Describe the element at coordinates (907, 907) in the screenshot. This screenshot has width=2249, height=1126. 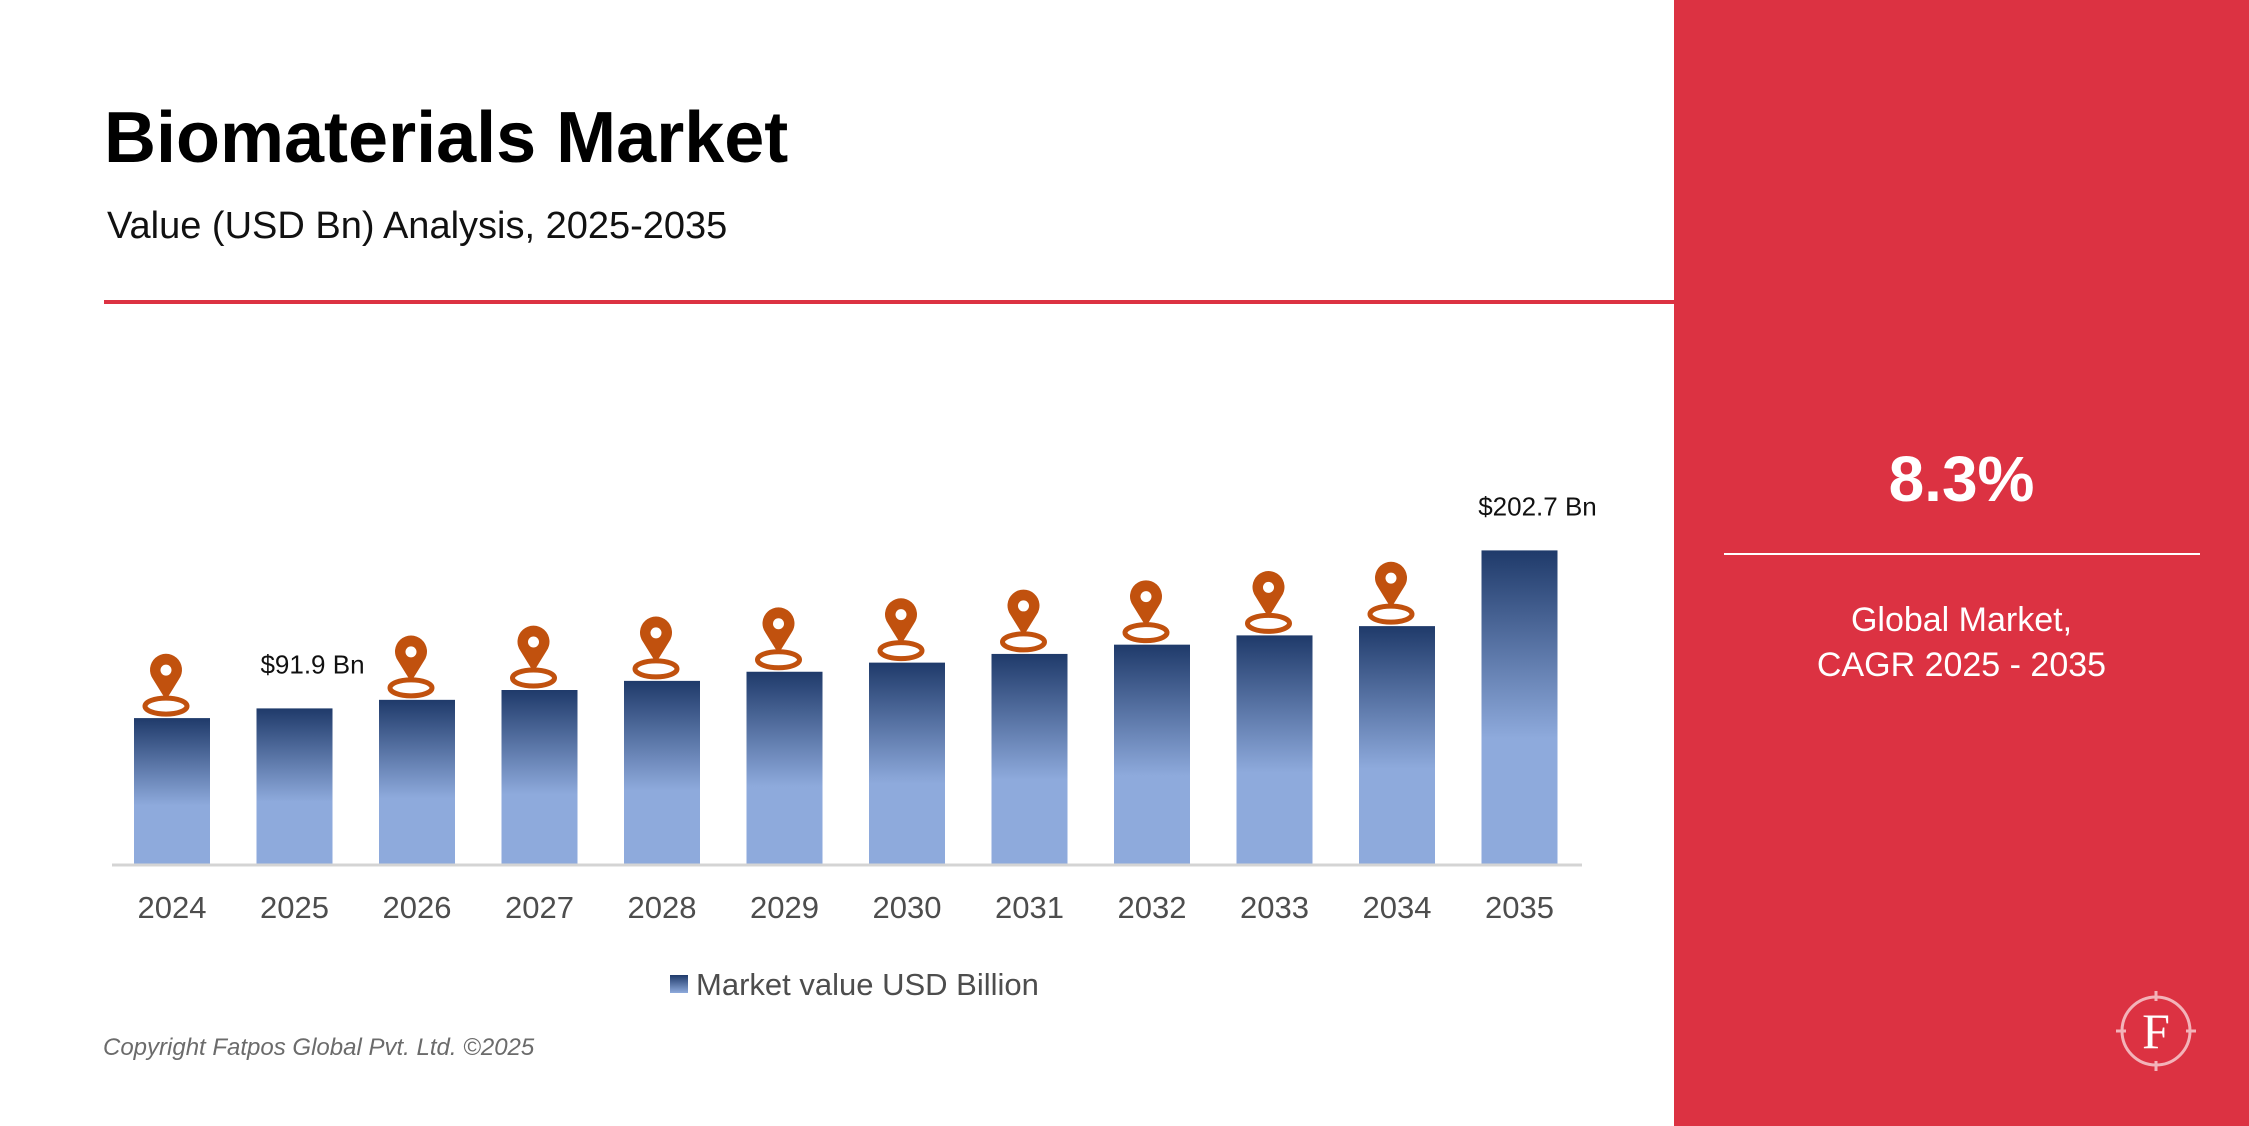
I see `x-tick-label-2030: 2030` at that location.